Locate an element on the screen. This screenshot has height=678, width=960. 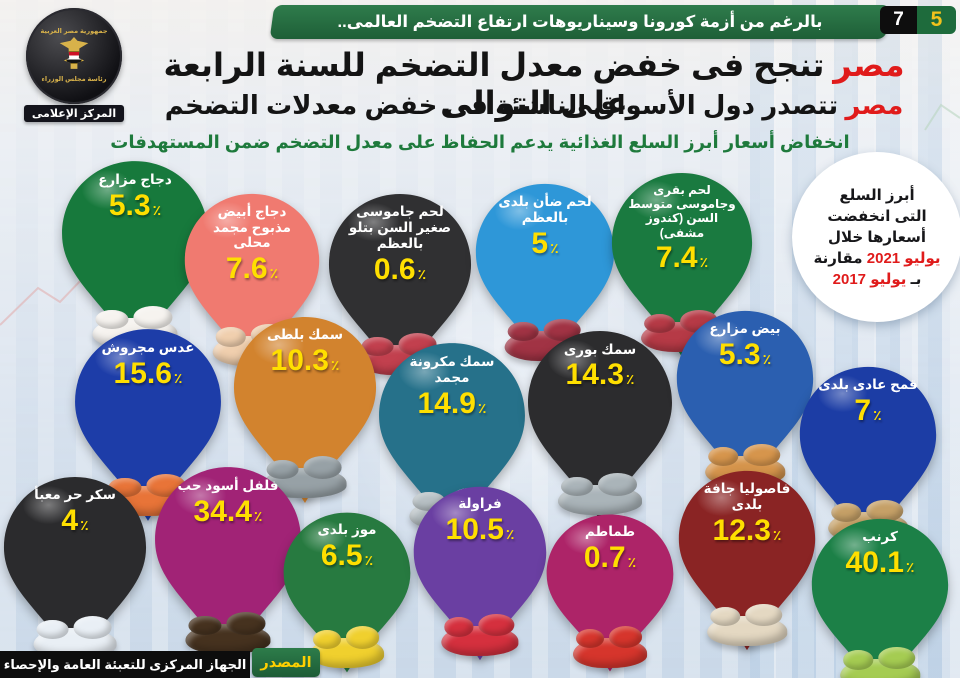
mullet-fish-image is located at coordinates (600, 494).